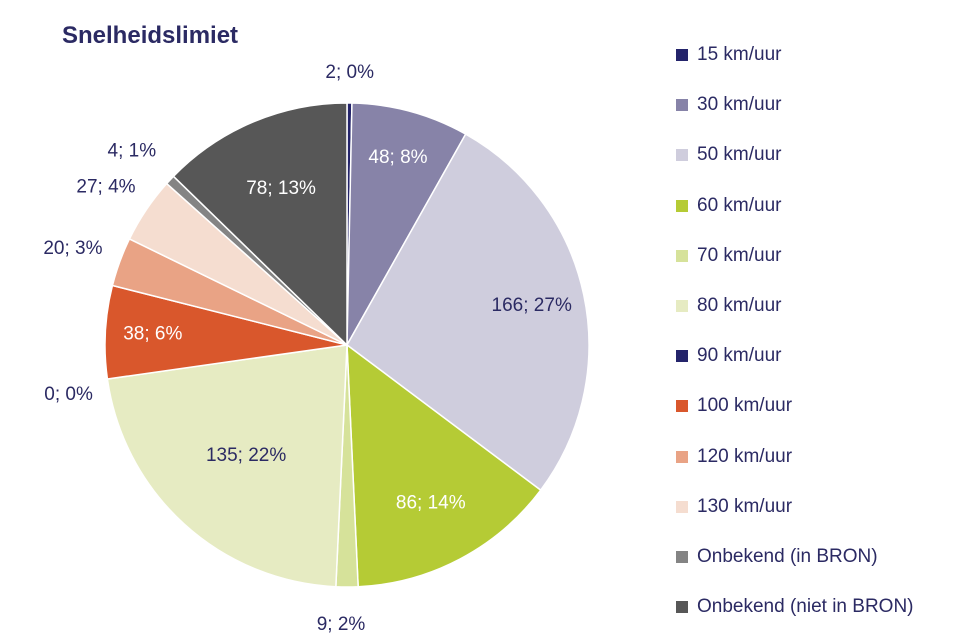  I want to click on legend-item-onbekend-niet-in-bron: Onbekend (niet in BRON), so click(795, 607).